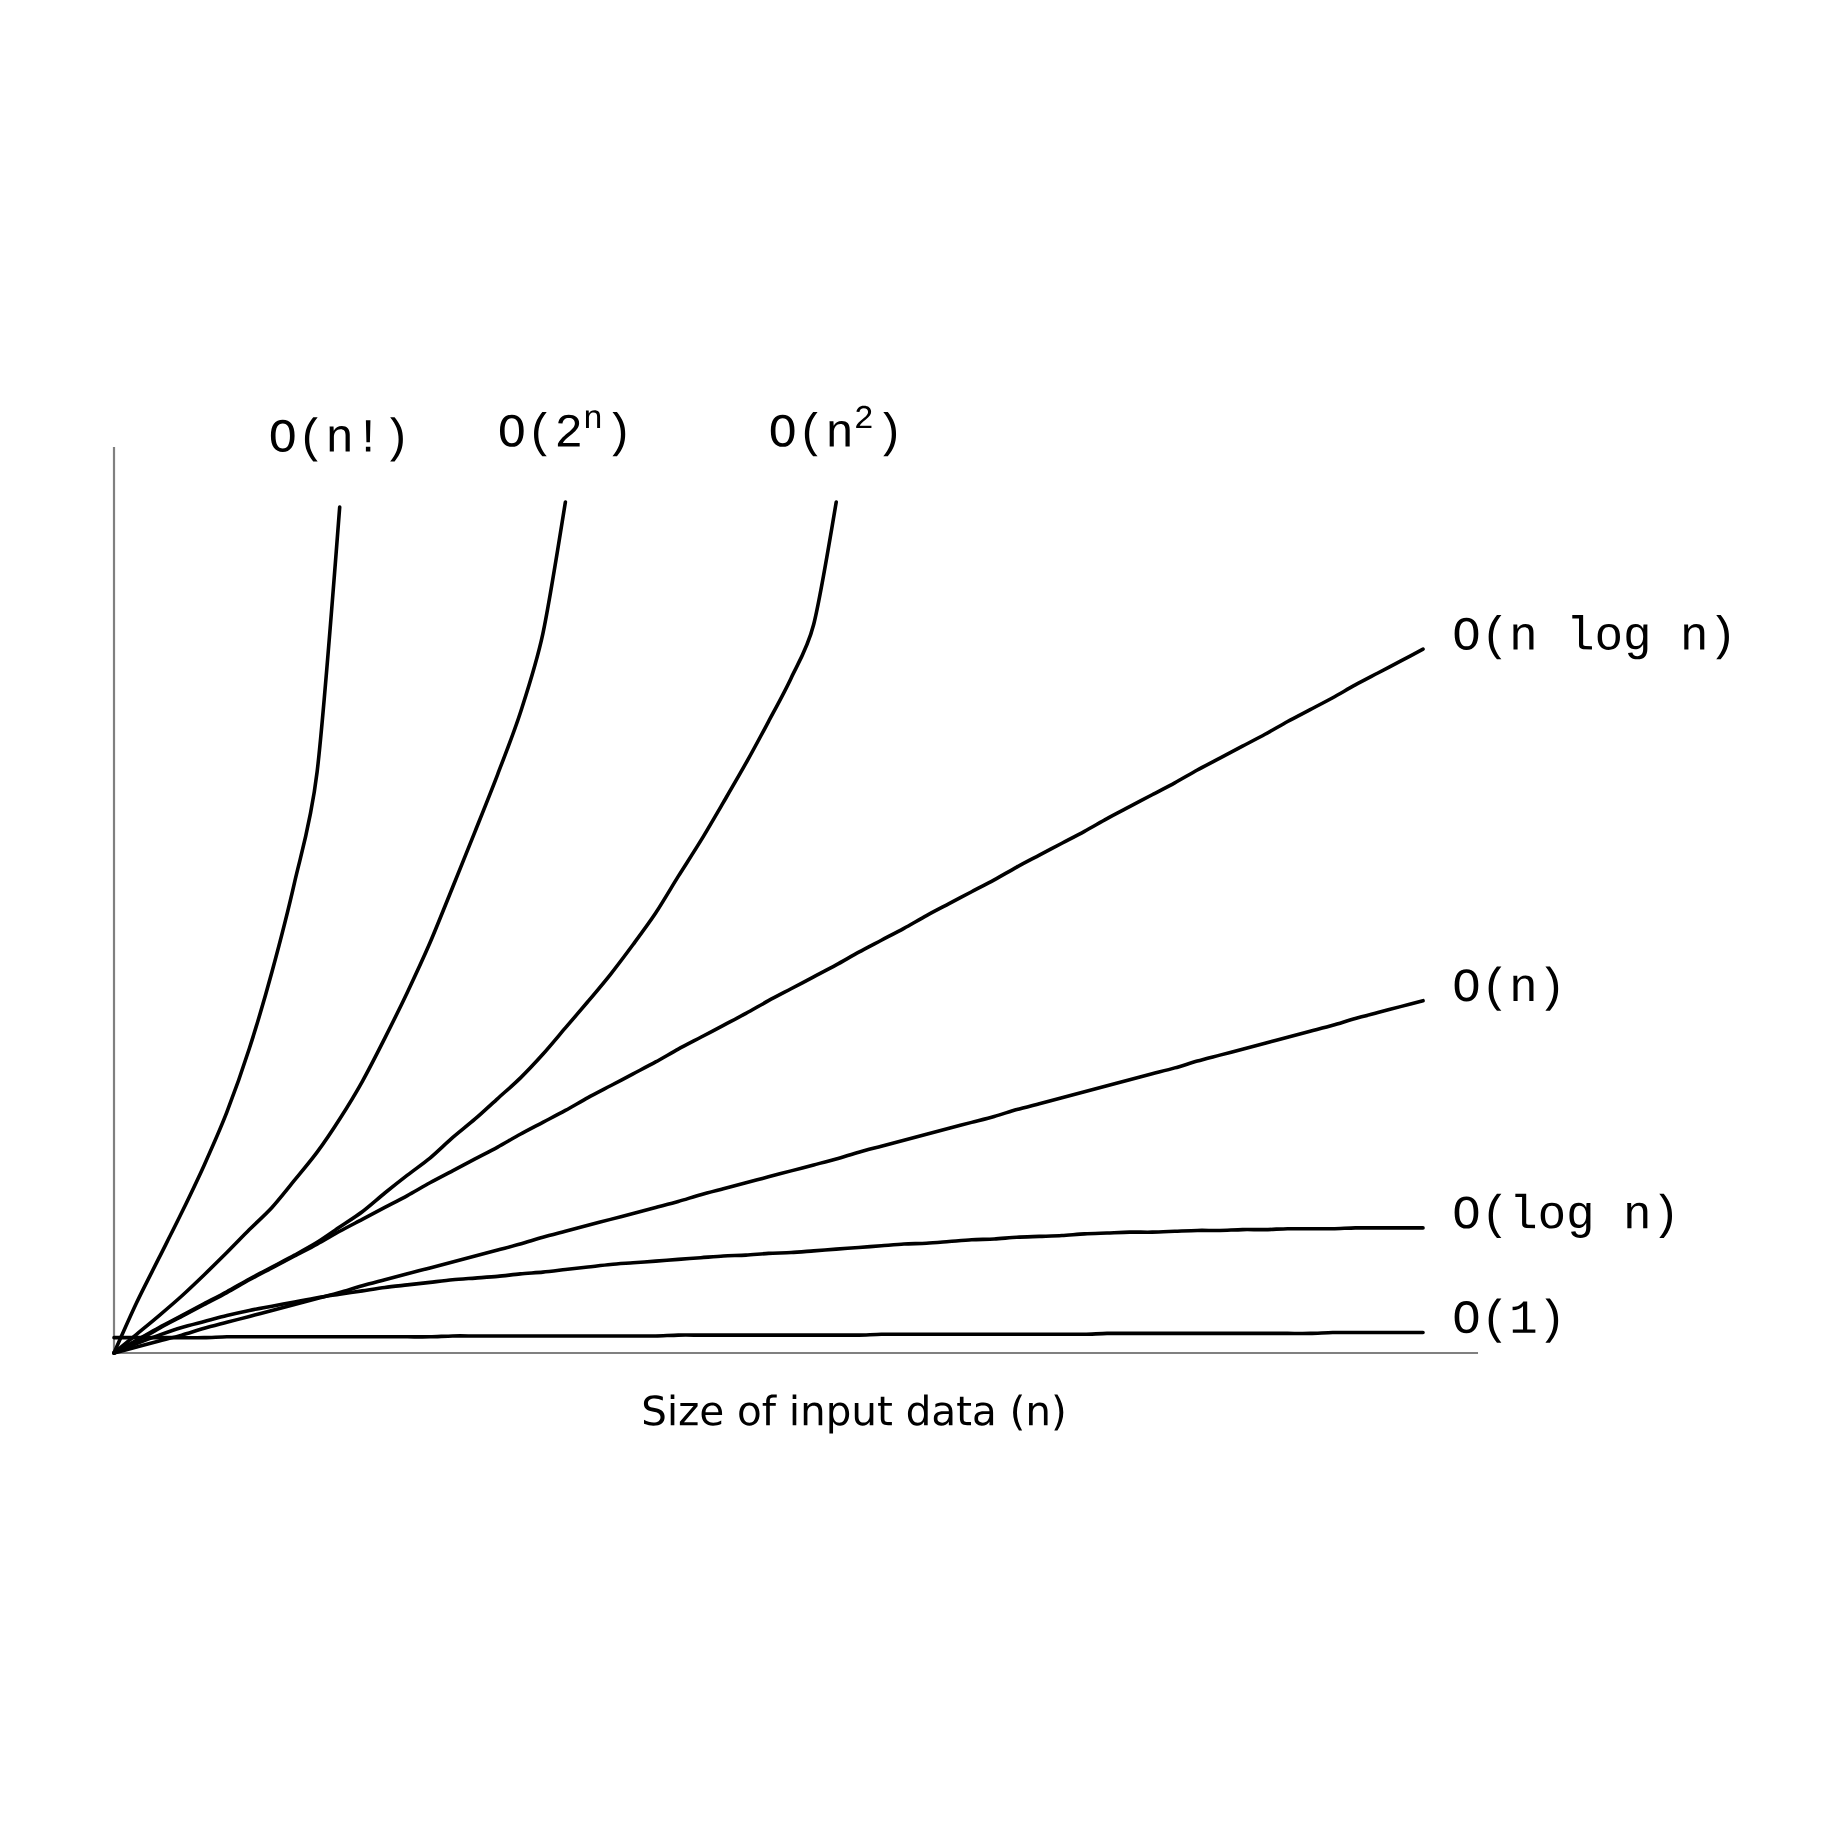 Image resolution: width=1840 pixels, height=1840 pixels. I want to click on series-label: O(n), so click(1506, 988).